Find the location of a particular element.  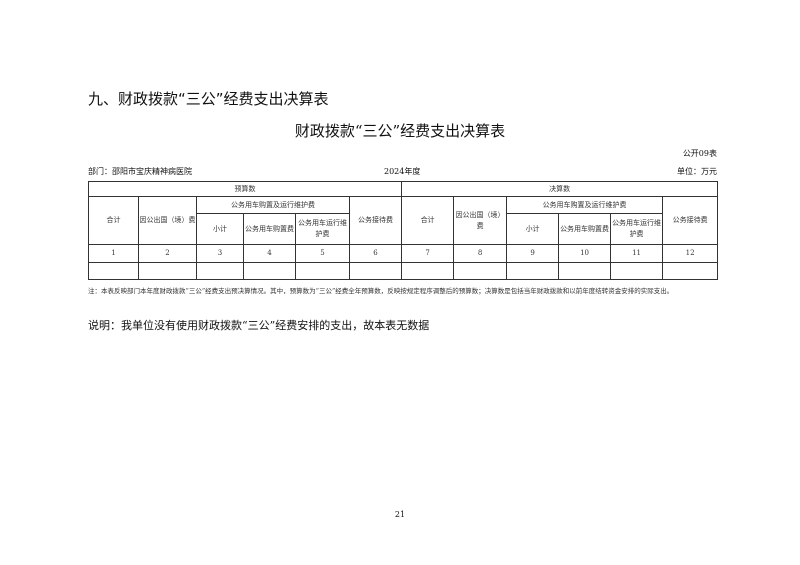

col-number: 10 is located at coordinates (585, 253).